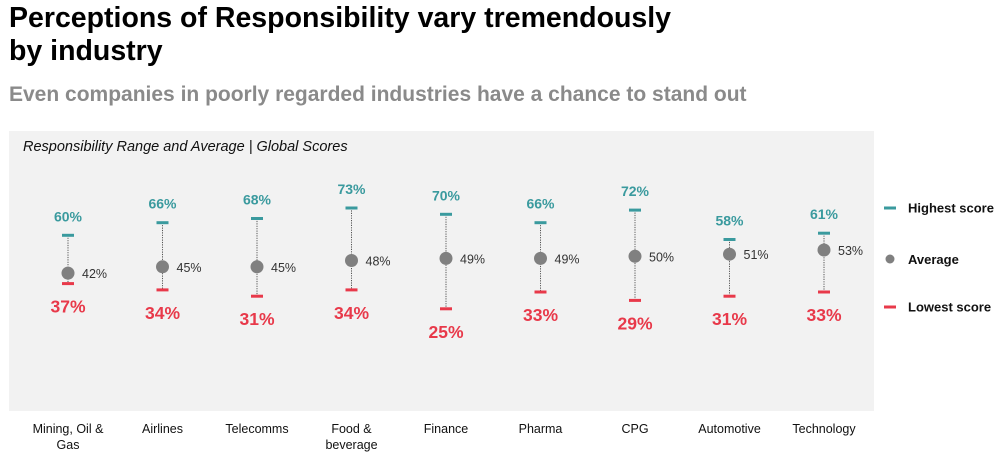 The width and height of the screenshot is (1000, 462). What do you see at coordinates (257, 200) in the screenshot?
I see `high-value-label: 68%` at bounding box center [257, 200].